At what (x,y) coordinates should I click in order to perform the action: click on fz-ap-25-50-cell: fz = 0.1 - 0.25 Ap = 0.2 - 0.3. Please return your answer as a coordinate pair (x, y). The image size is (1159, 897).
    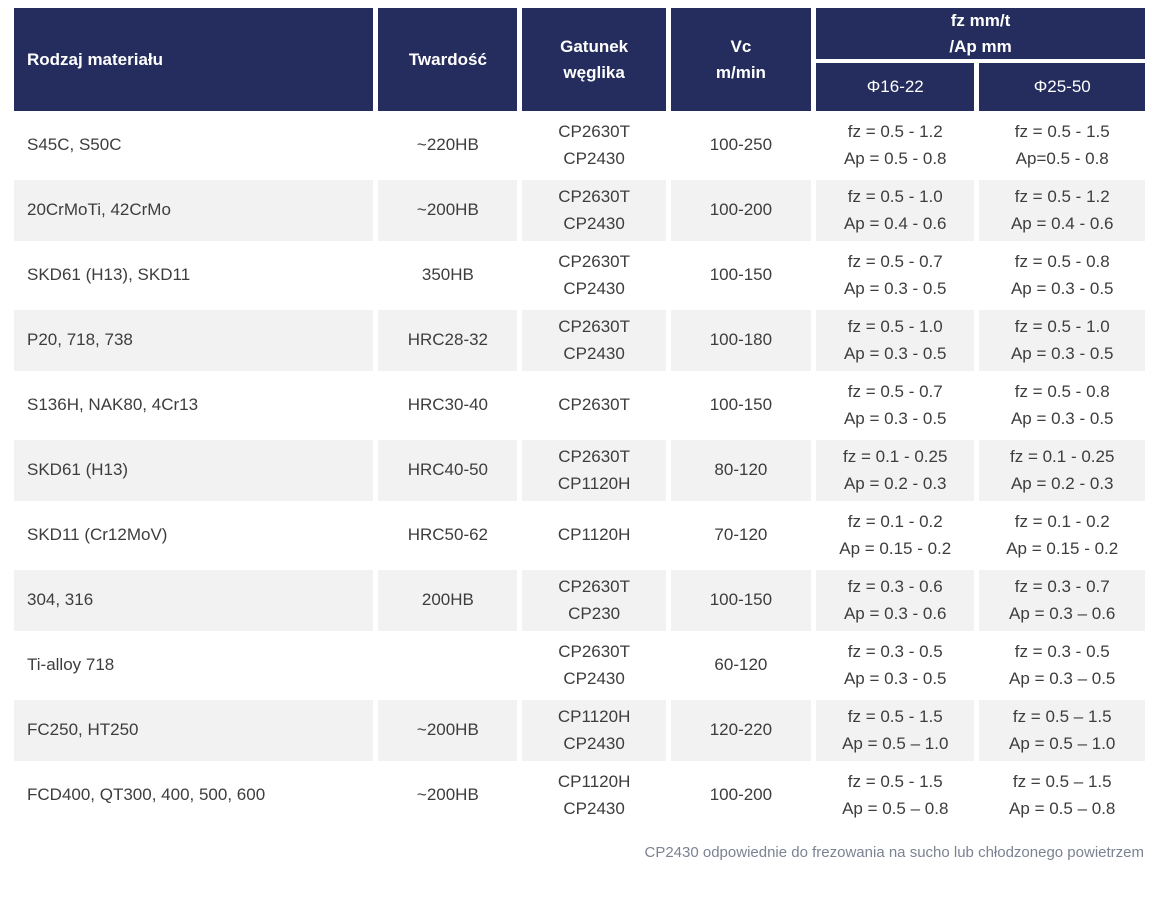
    Looking at the image, I should click on (1062, 470).